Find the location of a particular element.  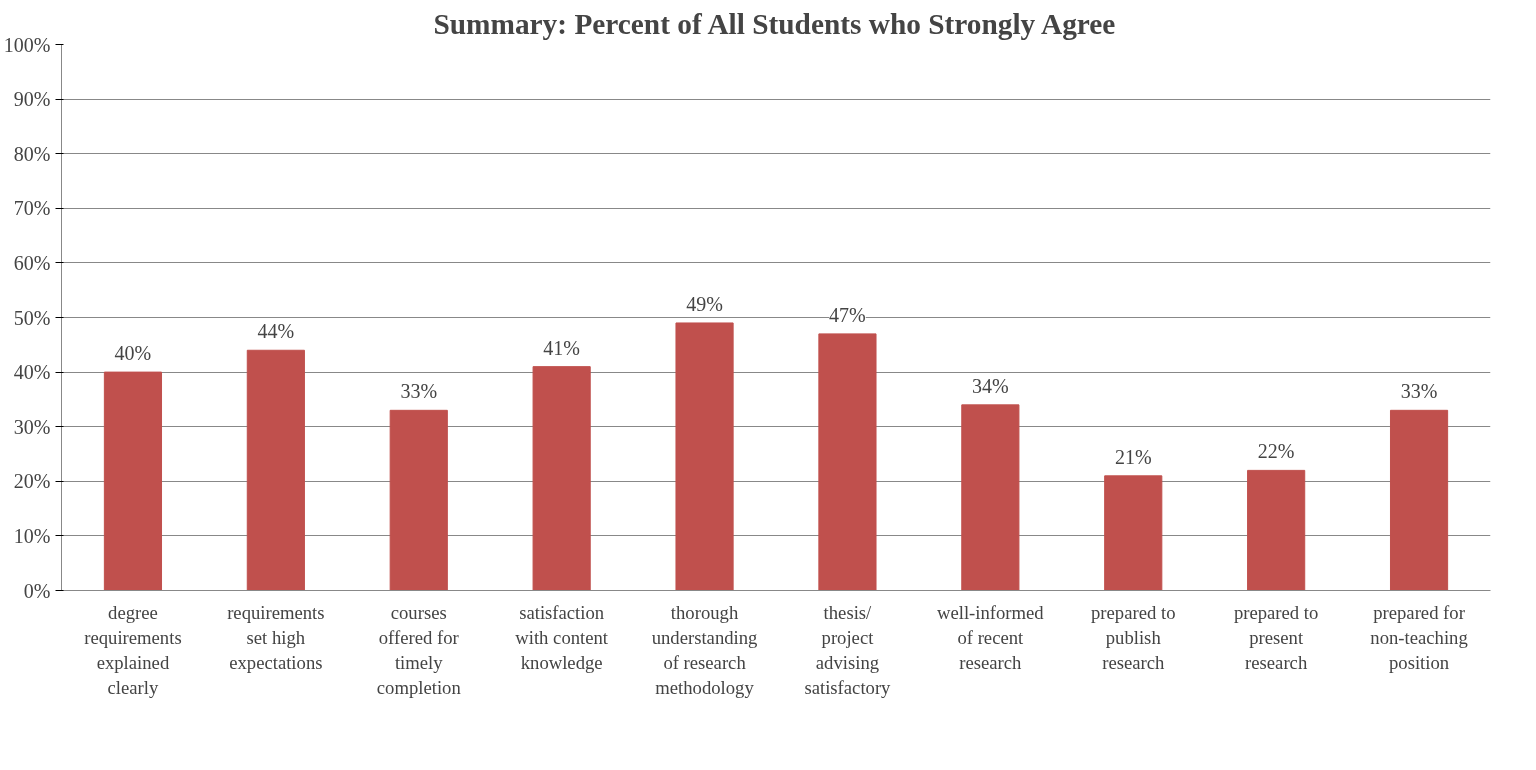

y-tick-label: 20% is located at coordinates (32, 481).